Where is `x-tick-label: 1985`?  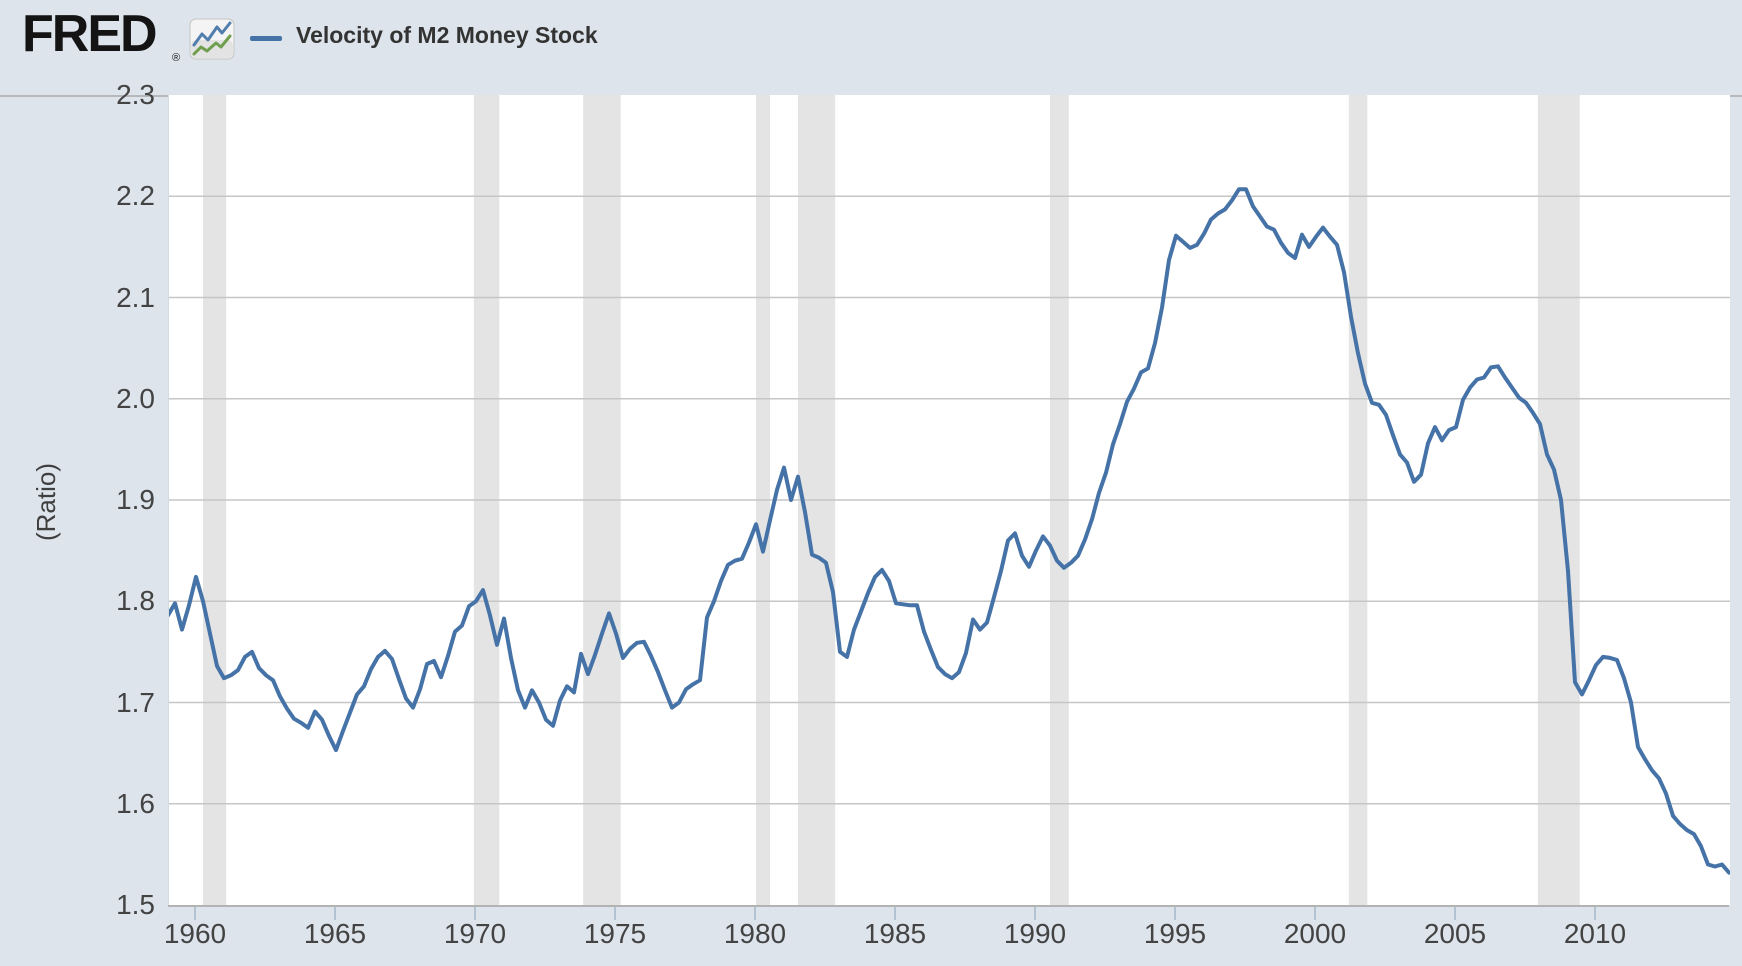 x-tick-label: 1985 is located at coordinates (895, 933).